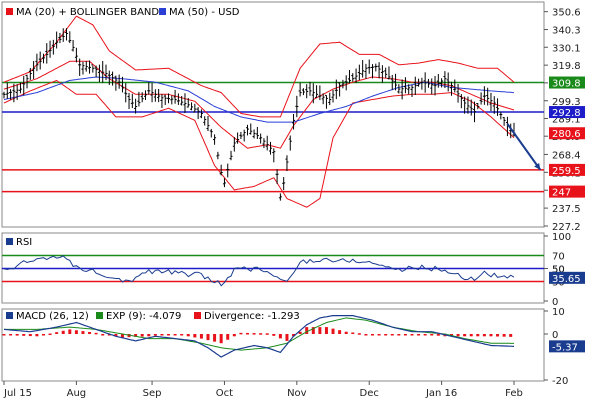 Image resolution: width=590 pixels, height=400 pixels. Describe the element at coordinates (297, 393) in the screenshot. I see `x-tick-label: Nov` at that location.